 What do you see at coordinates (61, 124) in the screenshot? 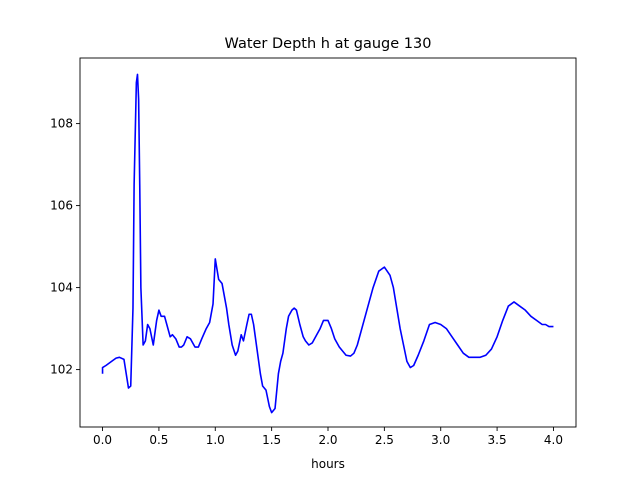
I see `y-tick-label: 108` at bounding box center [61, 124].